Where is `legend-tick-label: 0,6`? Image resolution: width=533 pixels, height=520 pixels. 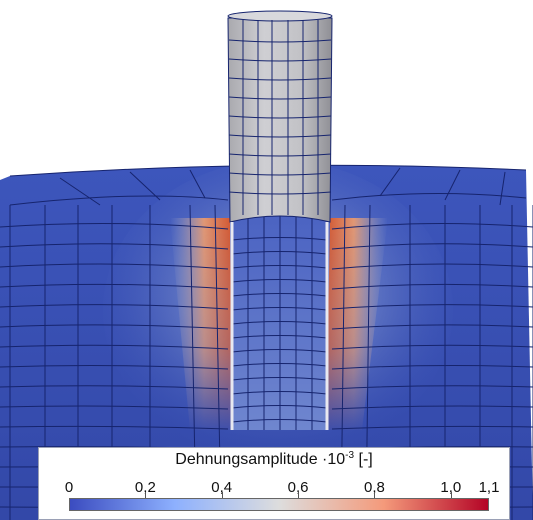 legend-tick-label: 0,6 is located at coordinates (298, 487).